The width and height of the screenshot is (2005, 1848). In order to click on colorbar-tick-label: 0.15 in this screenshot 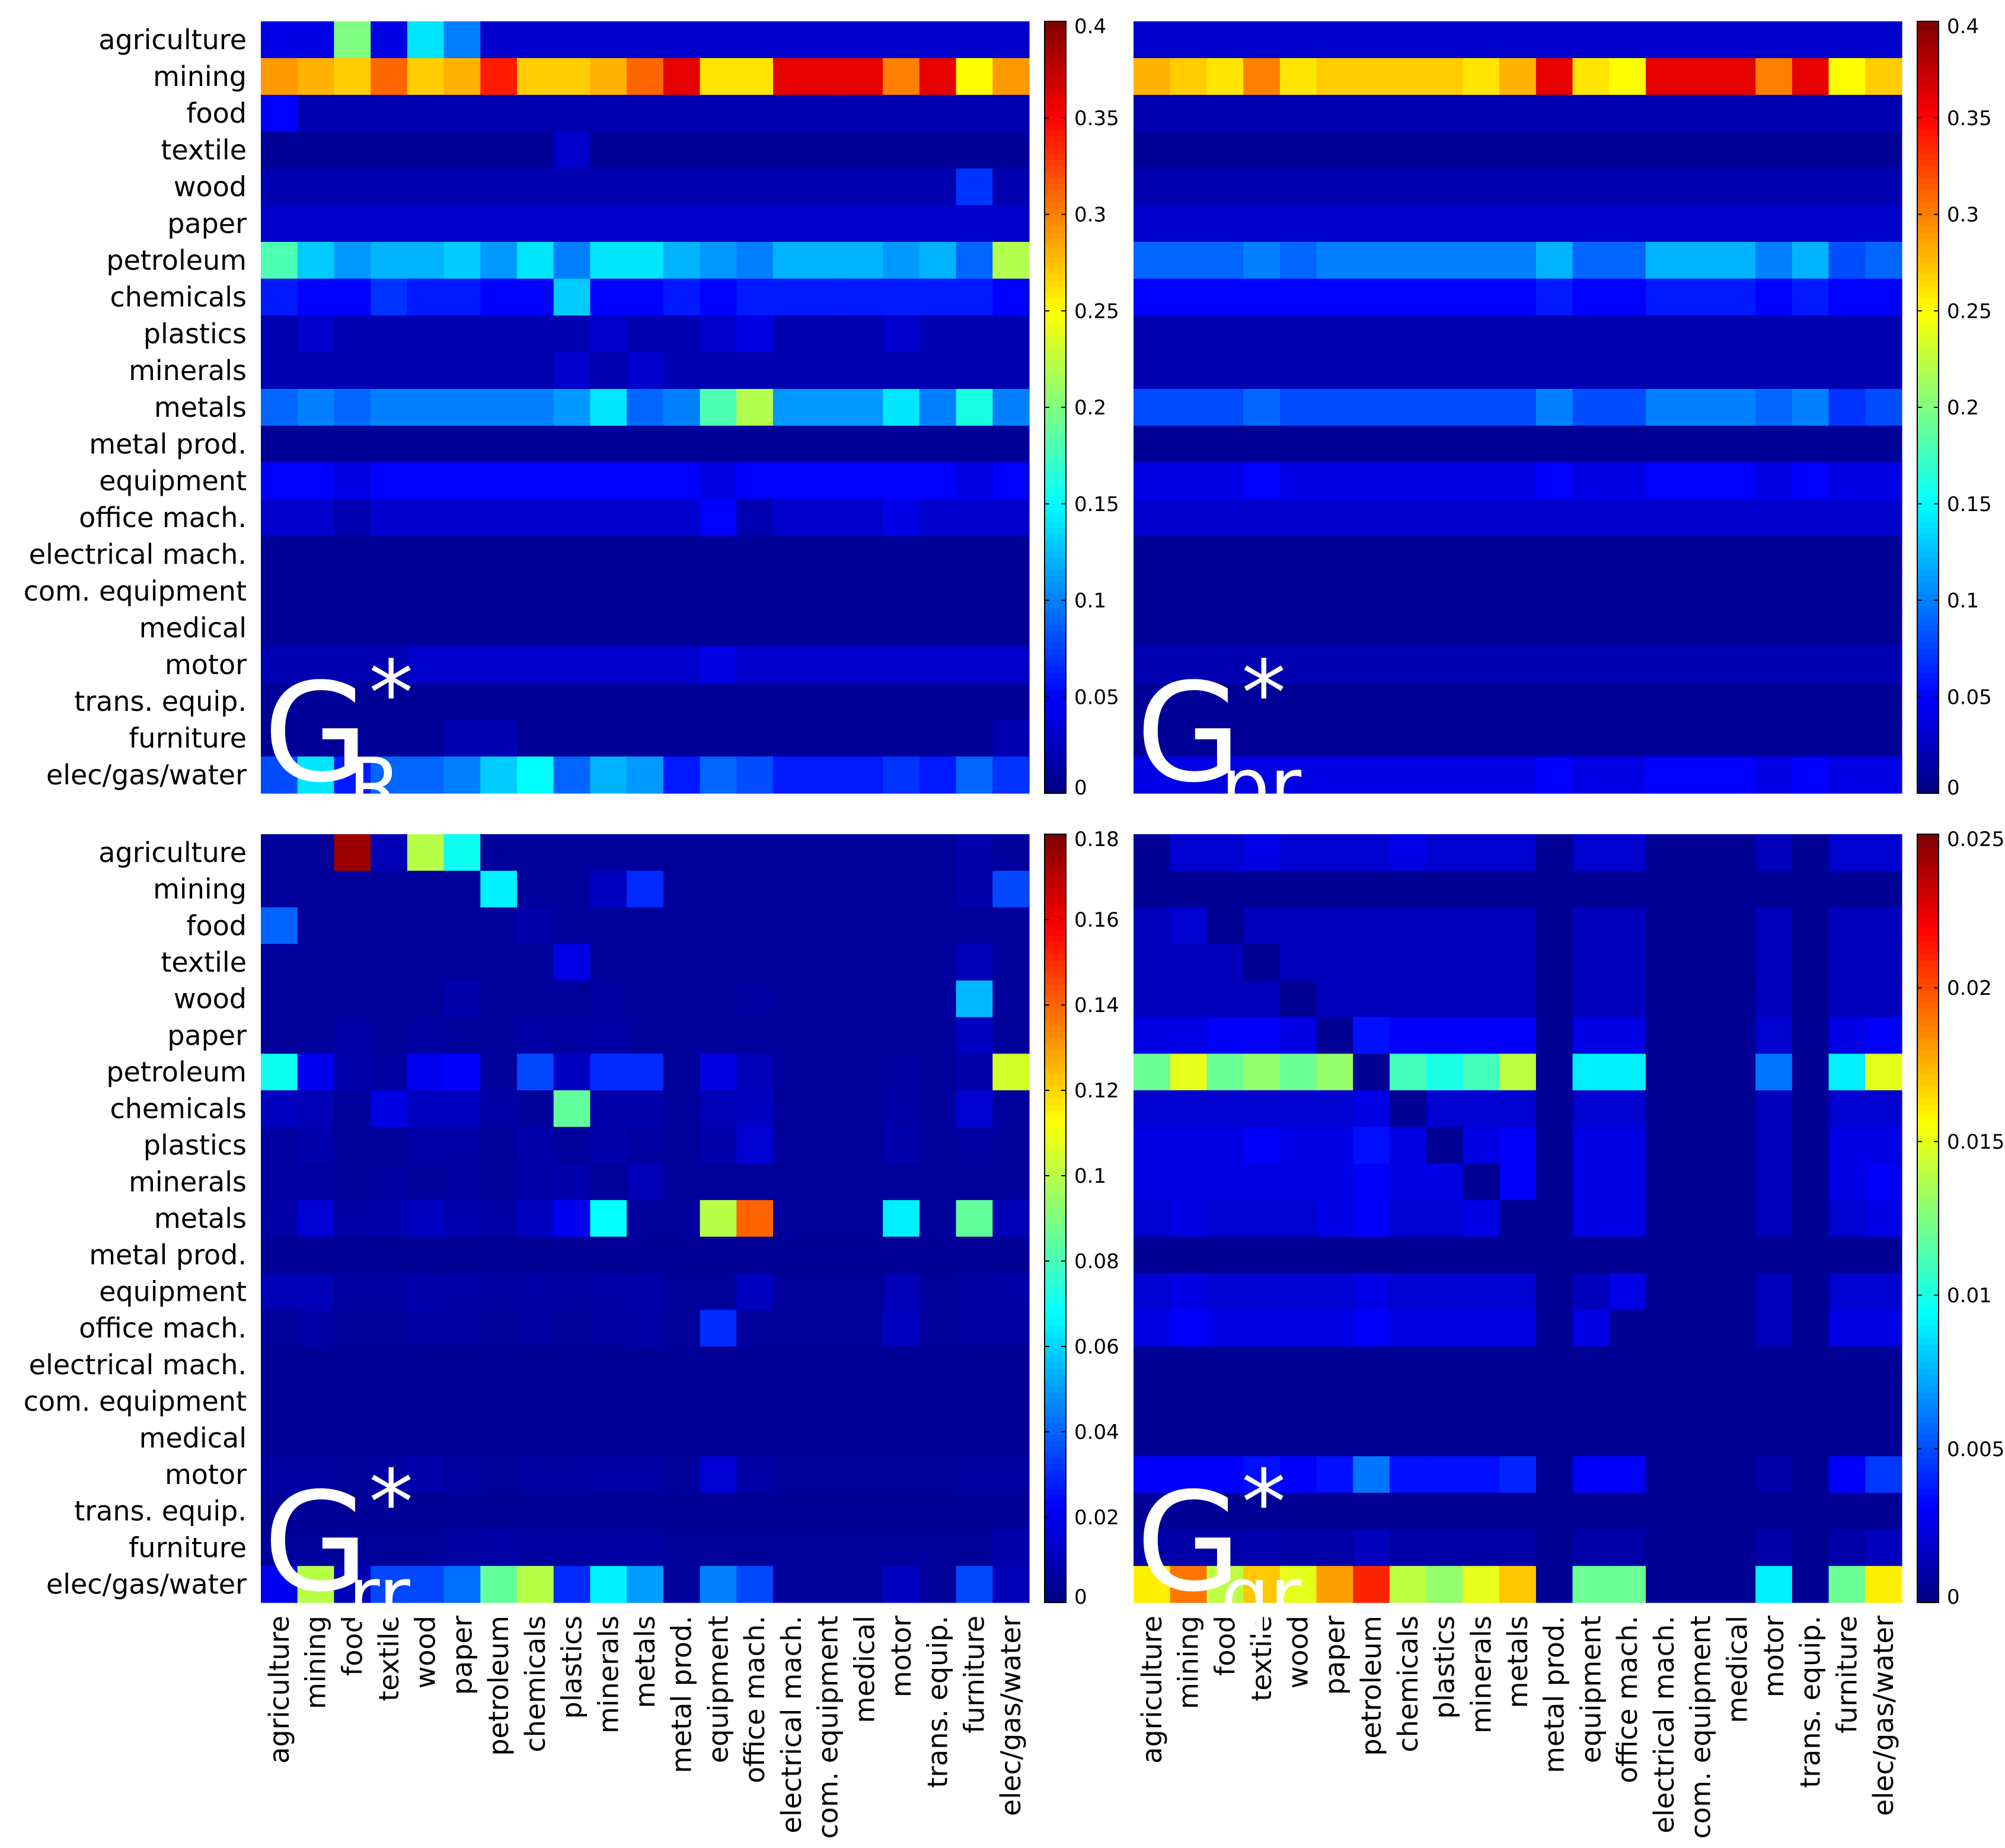, I will do `click(1969, 505)`.